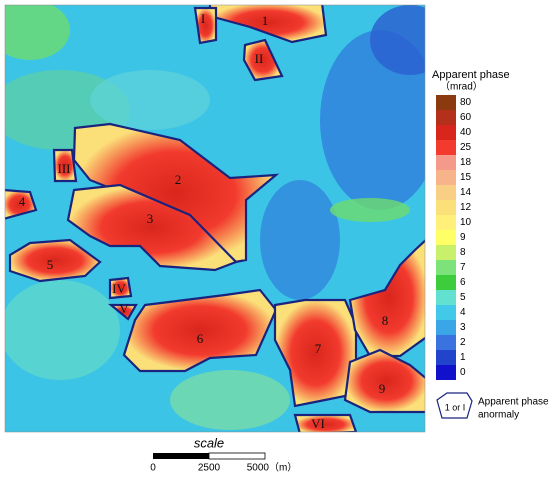 The width and height of the screenshot is (550, 481). I want to click on legend-label: 8, so click(463, 252).